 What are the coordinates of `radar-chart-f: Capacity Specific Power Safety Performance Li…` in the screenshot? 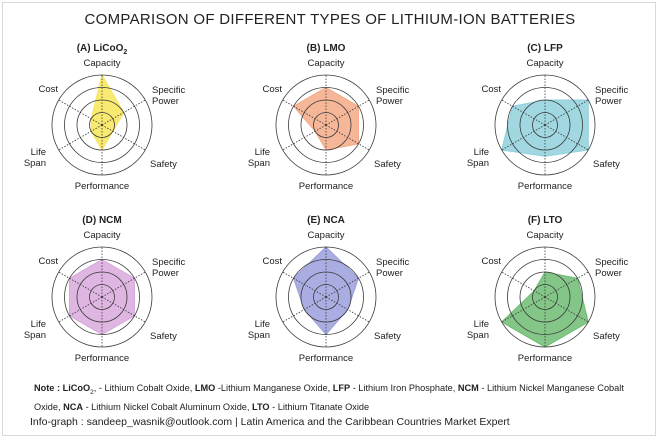 It's located at (548, 289).